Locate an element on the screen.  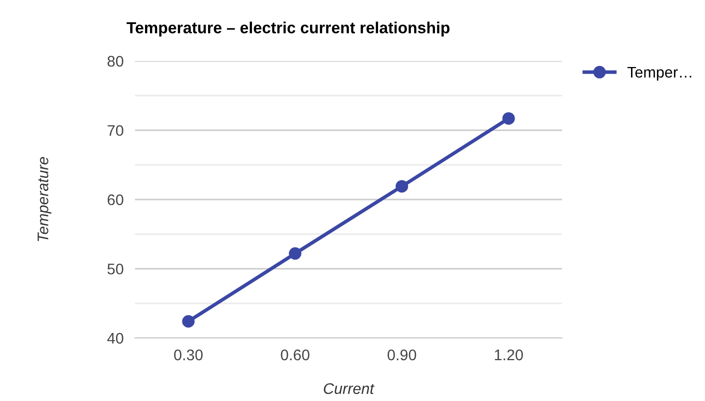
y-axis-title: Temperature is located at coordinates (45, 199).